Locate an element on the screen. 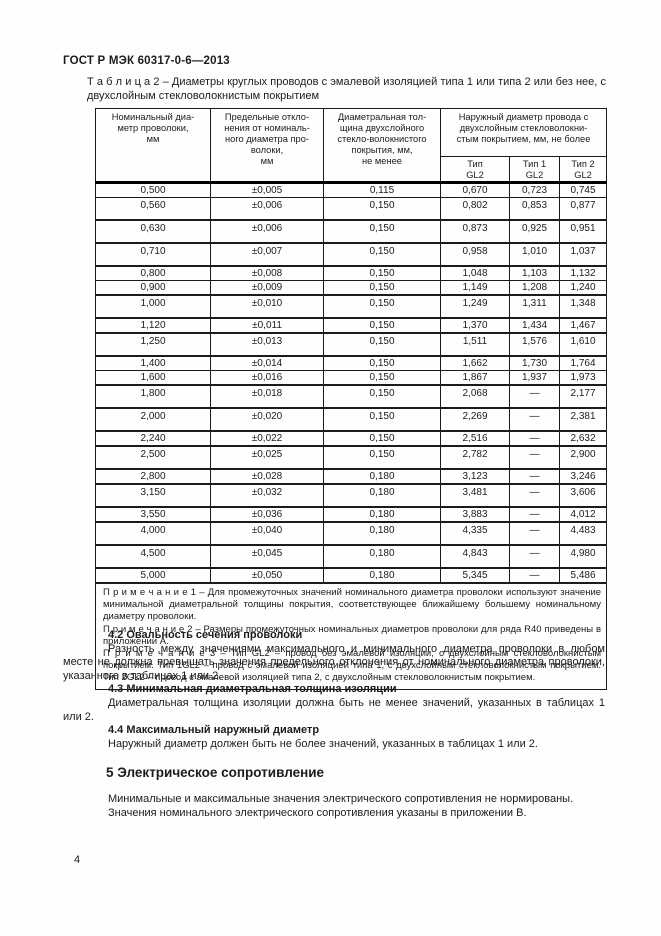 This screenshot has width=661, height=936. table-row: 3,550 ±0,036 0,180 3,883—4,012 is located at coordinates (351, 514).